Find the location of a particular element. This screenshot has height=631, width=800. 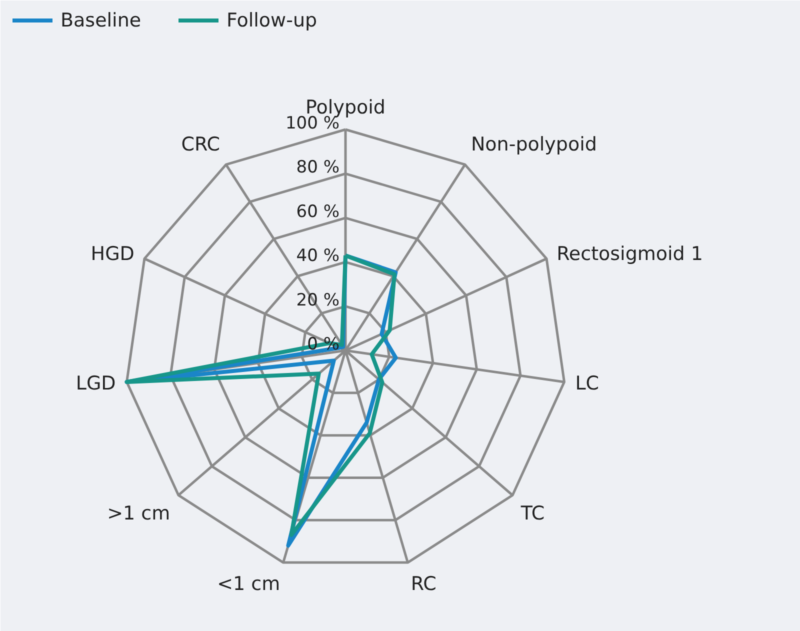

spoke-label: HGD is located at coordinates (112, 254).